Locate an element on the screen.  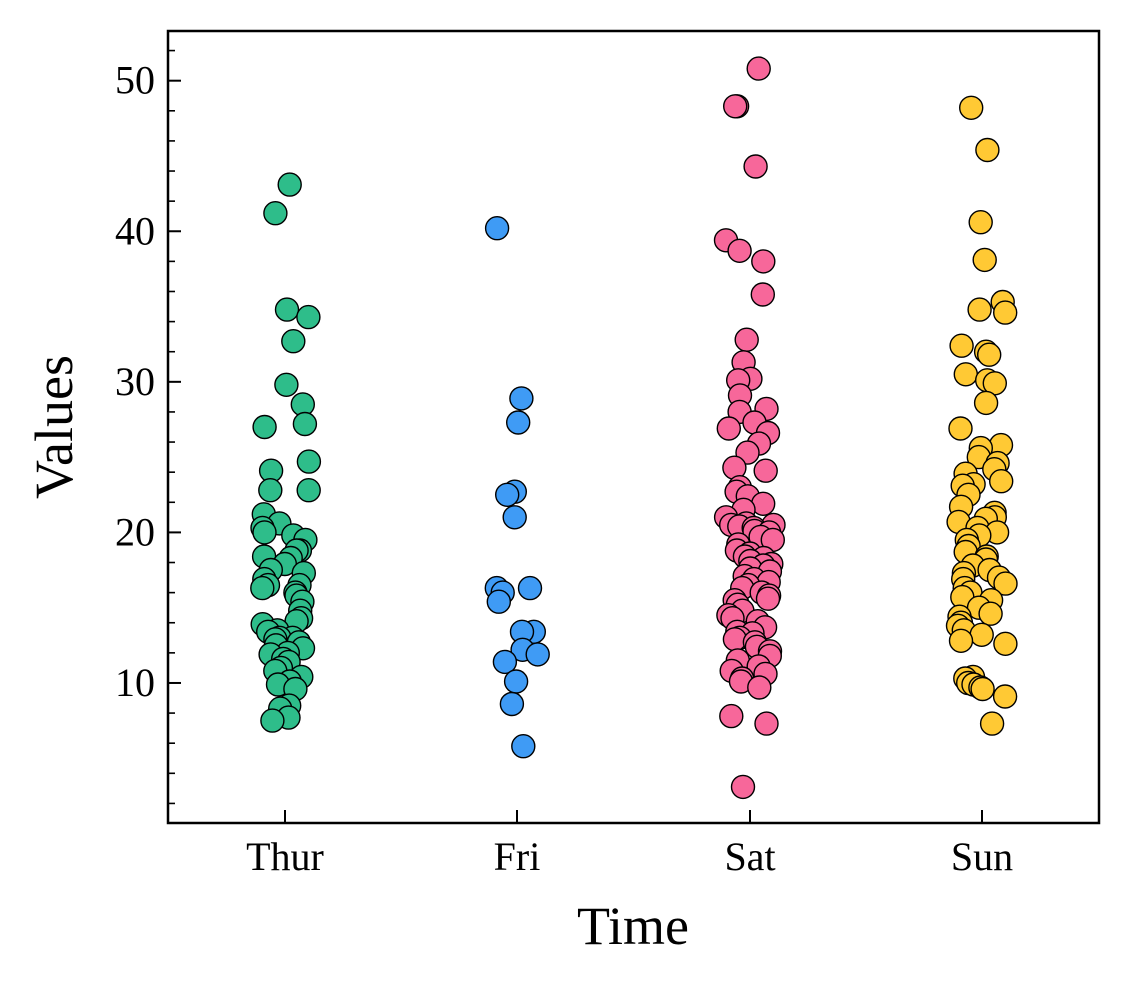
y-tick-label: 40 is located at coordinates (135, 230).